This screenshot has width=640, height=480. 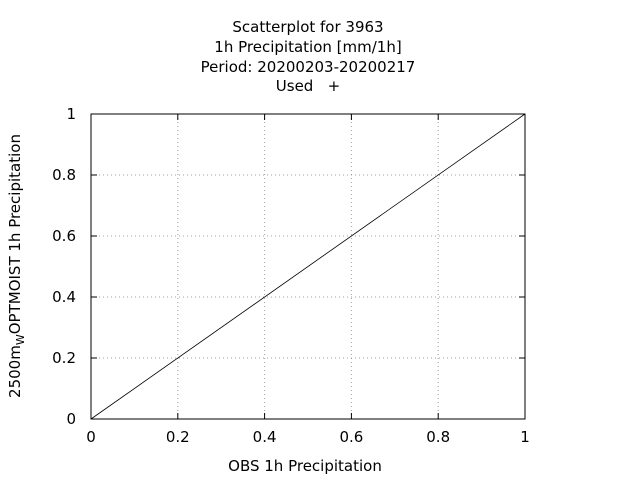 What do you see at coordinates (307, 47) in the screenshot?
I see `chart-title-line-2: 1h Precipitation [mm/1h]` at bounding box center [307, 47].